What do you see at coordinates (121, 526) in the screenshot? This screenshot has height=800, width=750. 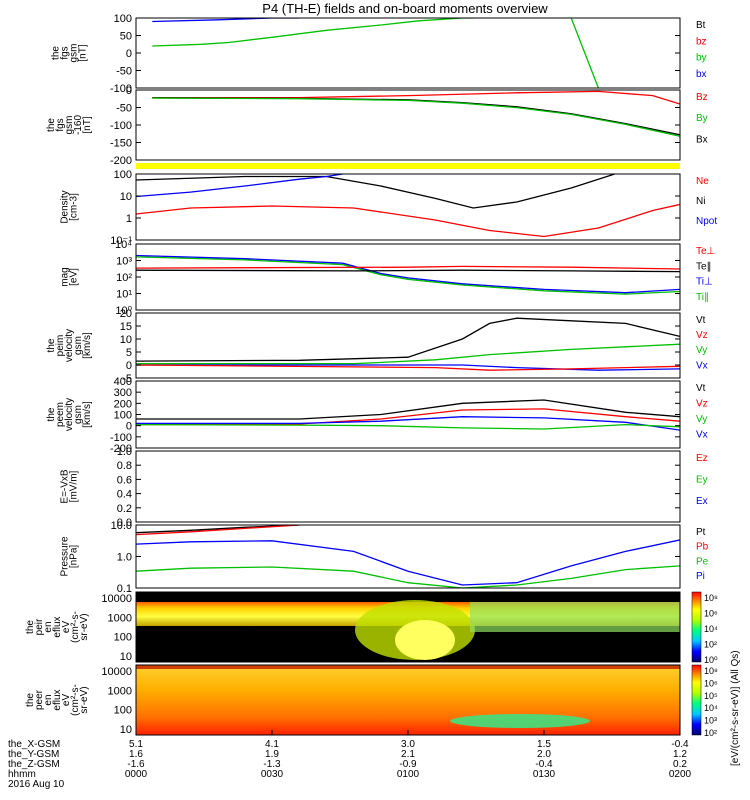 I see `y-tick-label: 10.0` at bounding box center [121, 526].